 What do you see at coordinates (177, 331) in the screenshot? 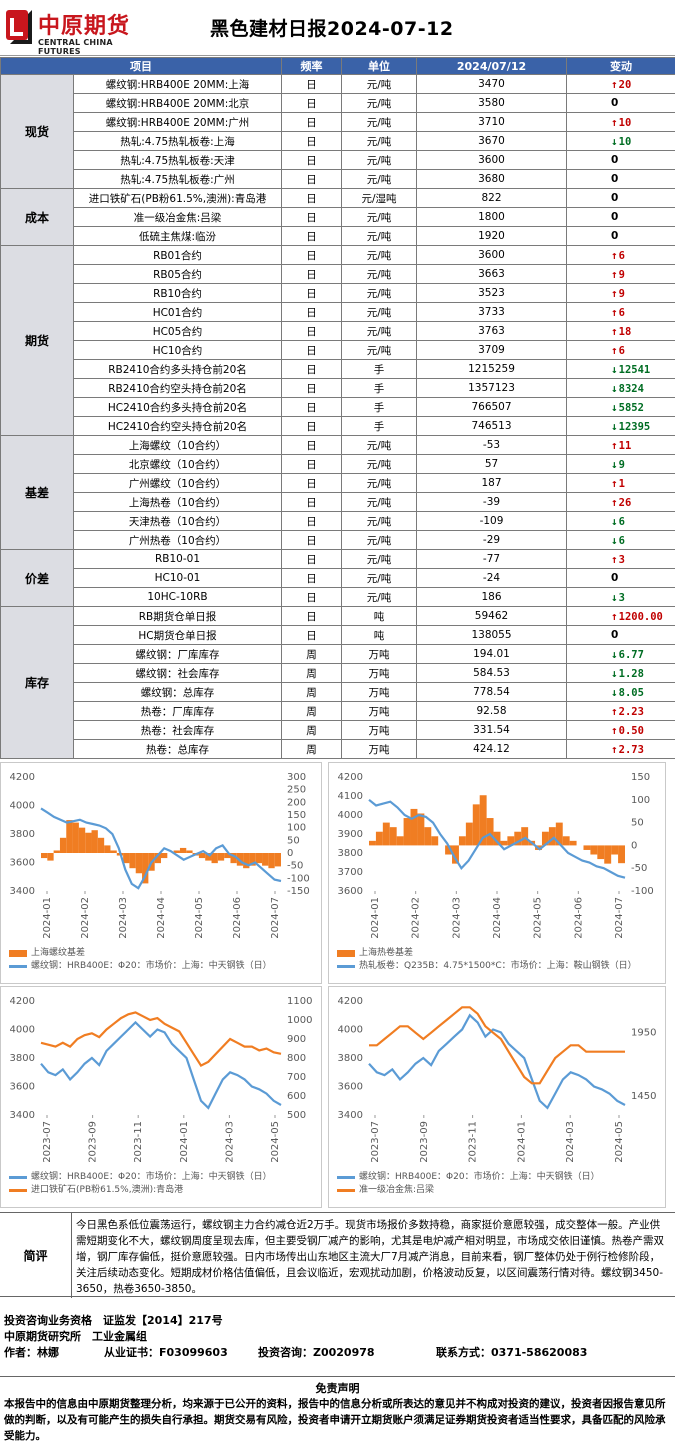
I see `cell-item: HC05合约` at bounding box center [177, 331].